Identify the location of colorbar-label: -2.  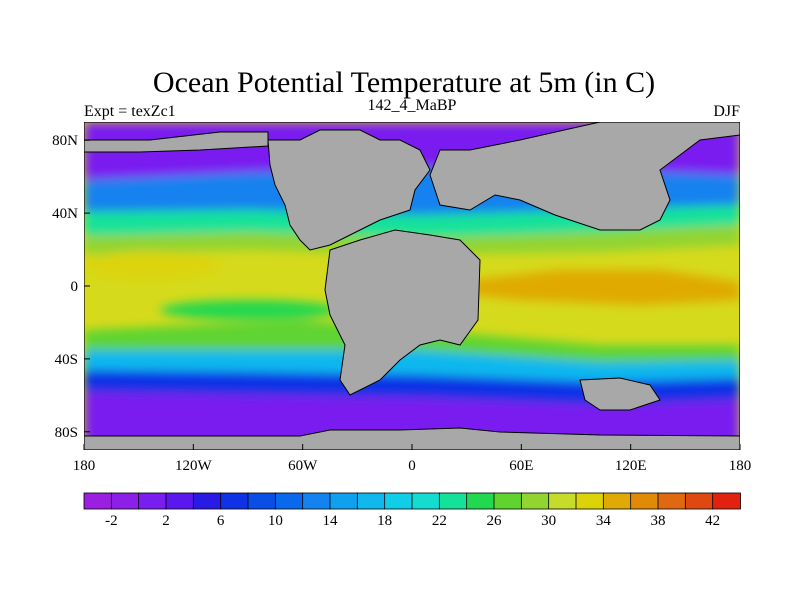
(111, 521).